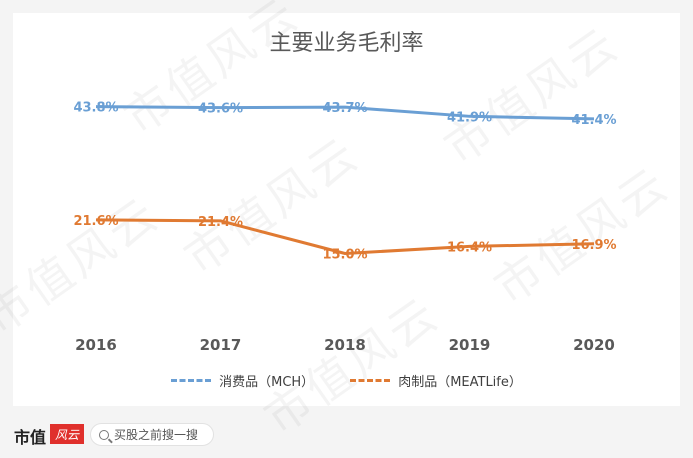 Image resolution: width=693 pixels, height=458 pixels. What do you see at coordinates (593, 120) in the screenshot?
I see `data-label: 41.4%` at bounding box center [593, 120].